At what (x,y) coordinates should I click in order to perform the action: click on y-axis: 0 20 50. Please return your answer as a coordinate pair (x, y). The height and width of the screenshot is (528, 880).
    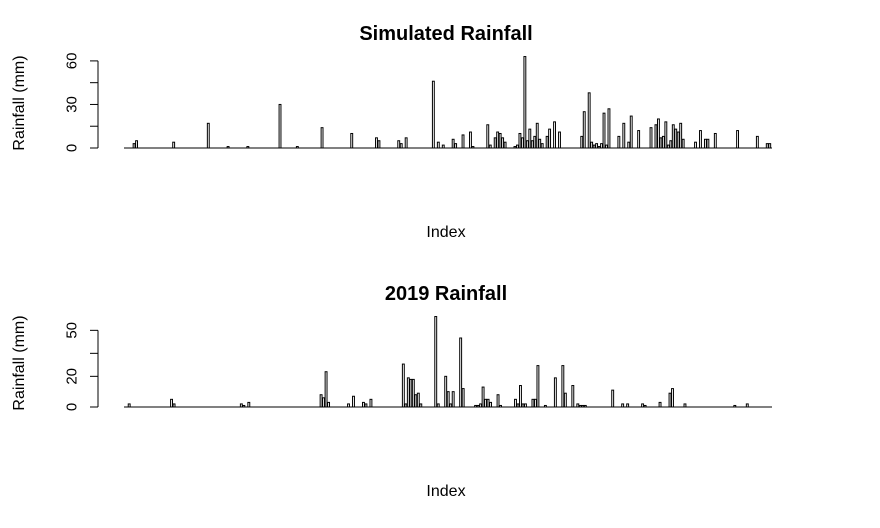
    Looking at the image, I should click on (81, 366).